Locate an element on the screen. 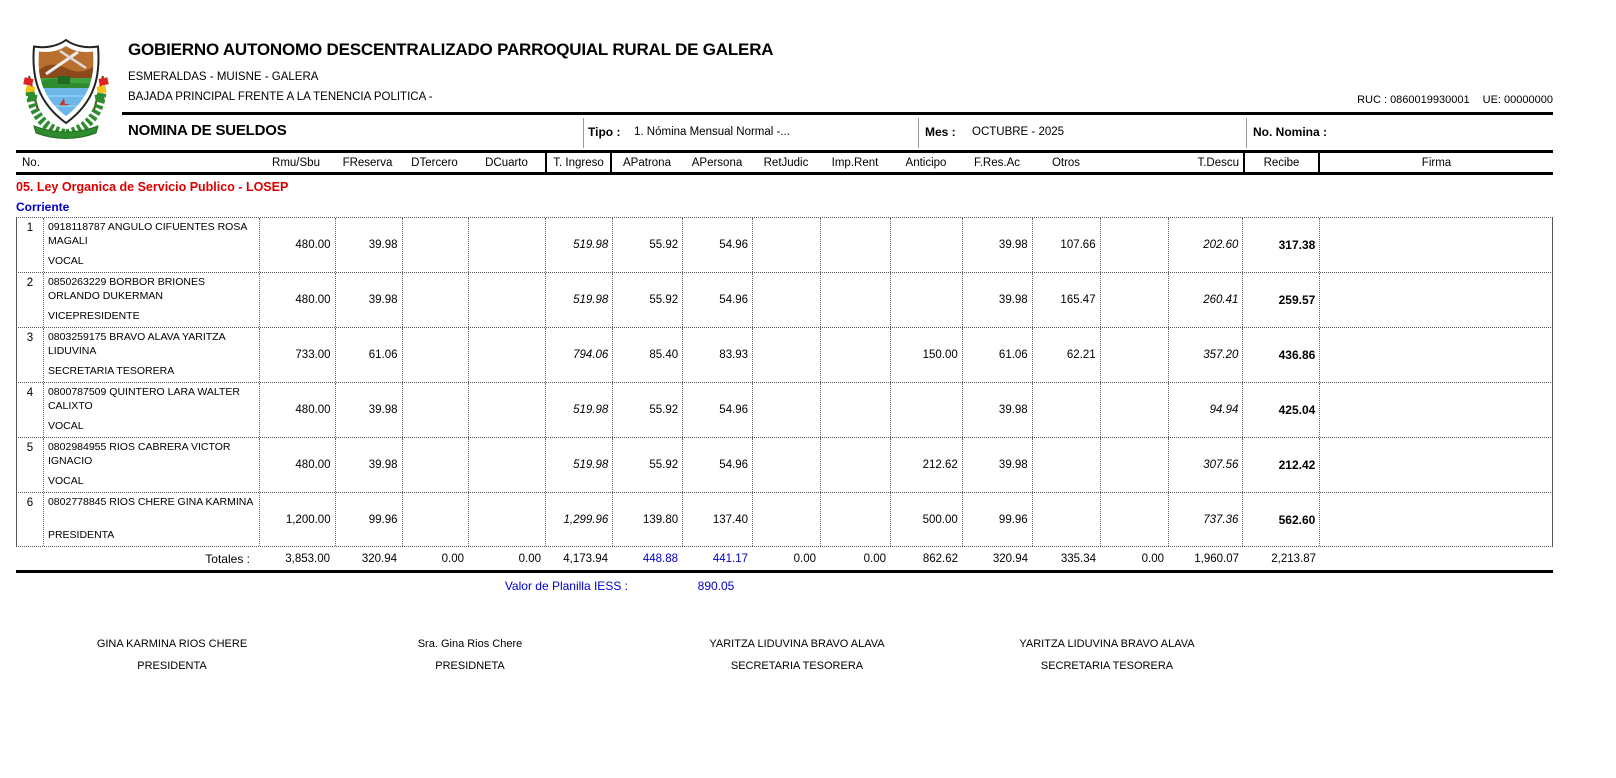 The height and width of the screenshot is (778, 1616). employee-id-name: 0802778845 RIOS CHERE GINA KARMINA is located at coordinates (150, 502).